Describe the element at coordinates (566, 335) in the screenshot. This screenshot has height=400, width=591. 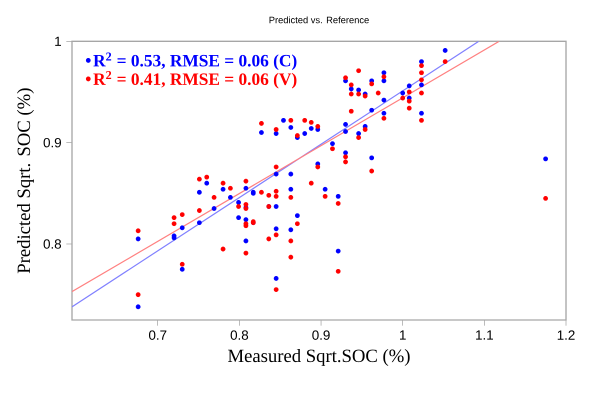
I see `x-tick-label: 1.2` at that location.